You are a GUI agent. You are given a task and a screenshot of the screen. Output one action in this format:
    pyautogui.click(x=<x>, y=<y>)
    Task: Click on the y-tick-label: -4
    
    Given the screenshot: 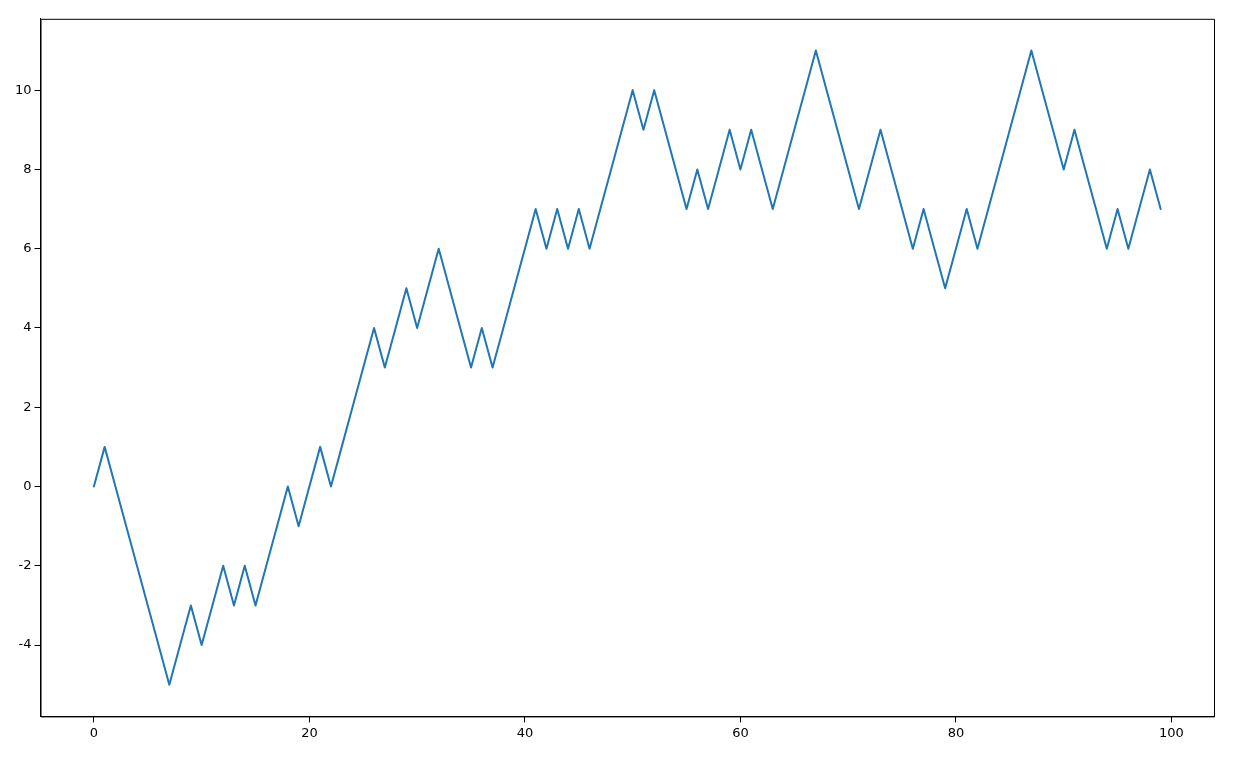 What is the action you would take?
    pyautogui.click(x=25, y=644)
    